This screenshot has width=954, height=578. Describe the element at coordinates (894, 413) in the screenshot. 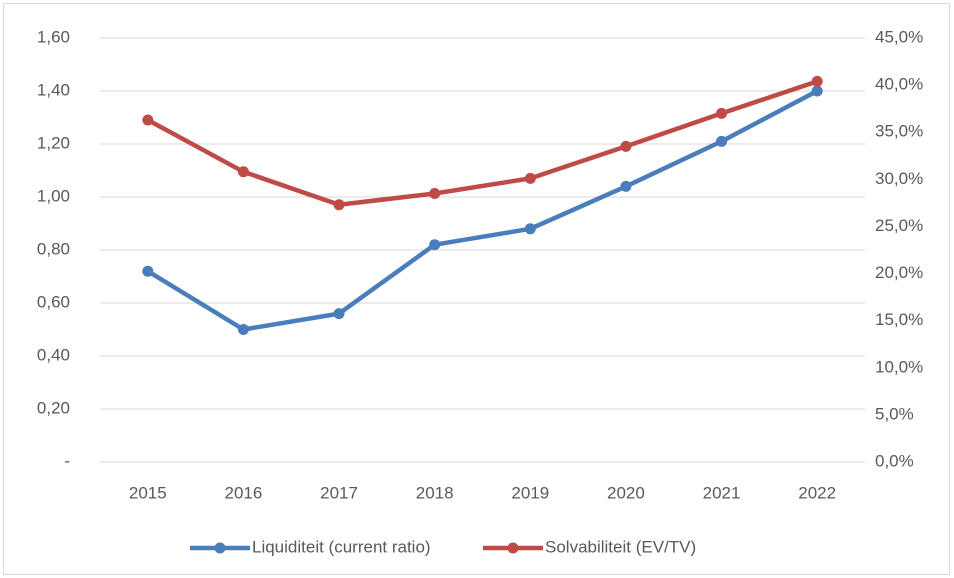

I see `y2-tick-label: 5,0%` at that location.